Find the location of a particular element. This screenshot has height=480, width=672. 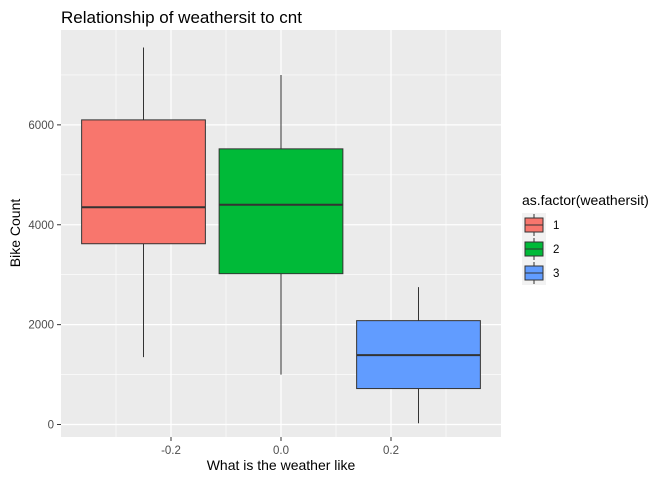

chart-title: Relationship of weathersit to cnt is located at coordinates (181, 17).